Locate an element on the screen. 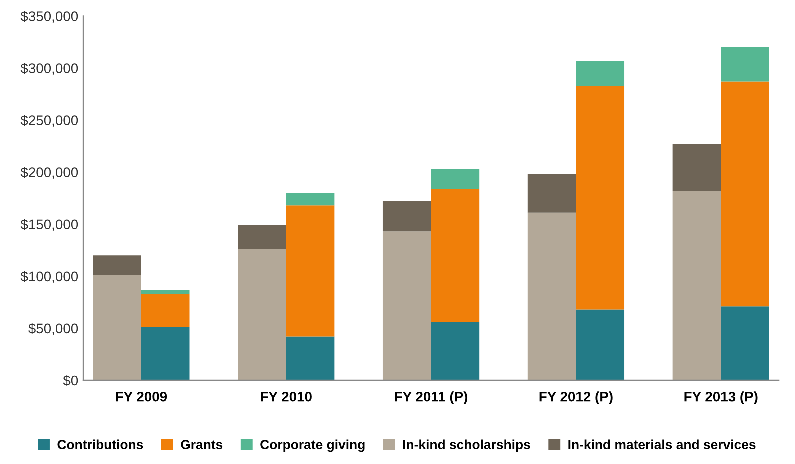 This screenshot has height=464, width=795. x-tick-label: FY 2013 (P) is located at coordinates (721, 398).